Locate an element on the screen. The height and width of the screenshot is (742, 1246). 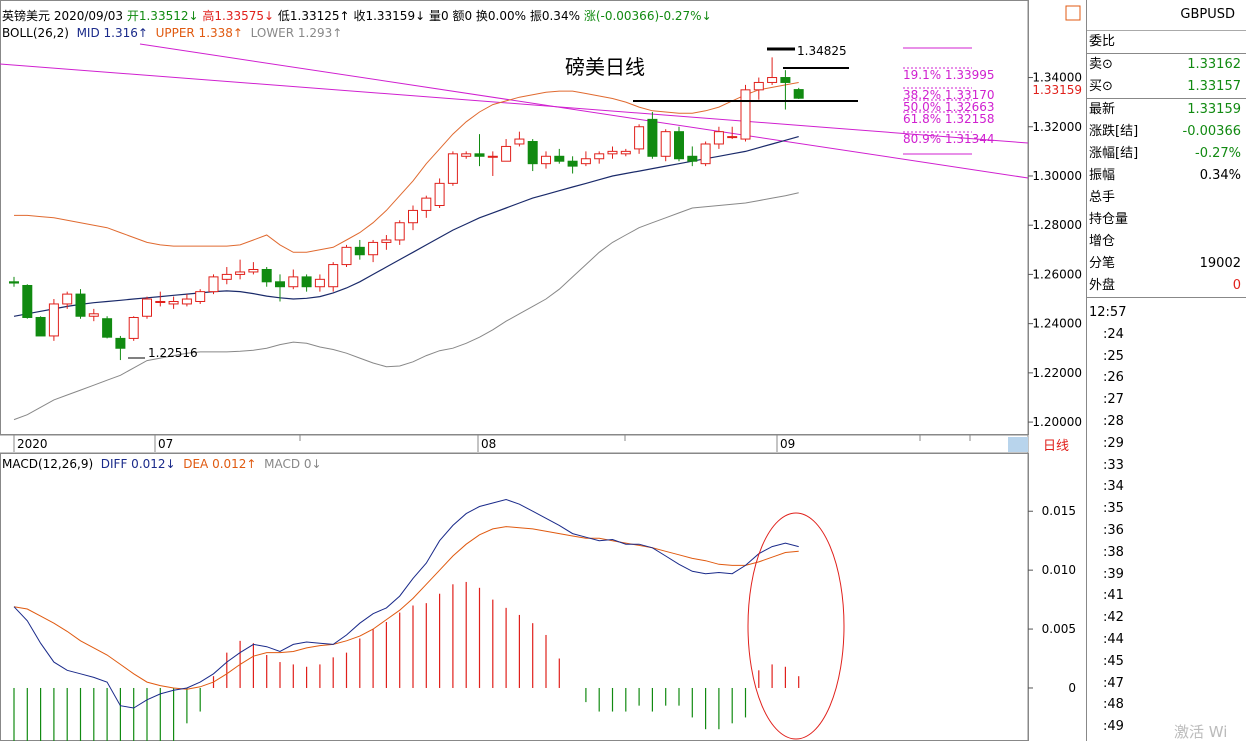
symbol-name: 英镑美元 is located at coordinates (26, 16).